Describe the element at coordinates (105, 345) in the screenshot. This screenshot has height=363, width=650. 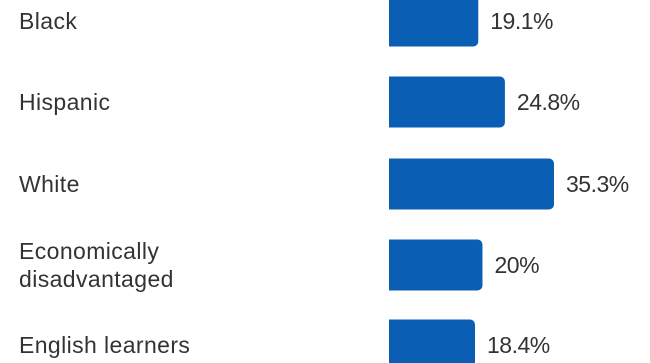
I see `category-label: English learners` at that location.